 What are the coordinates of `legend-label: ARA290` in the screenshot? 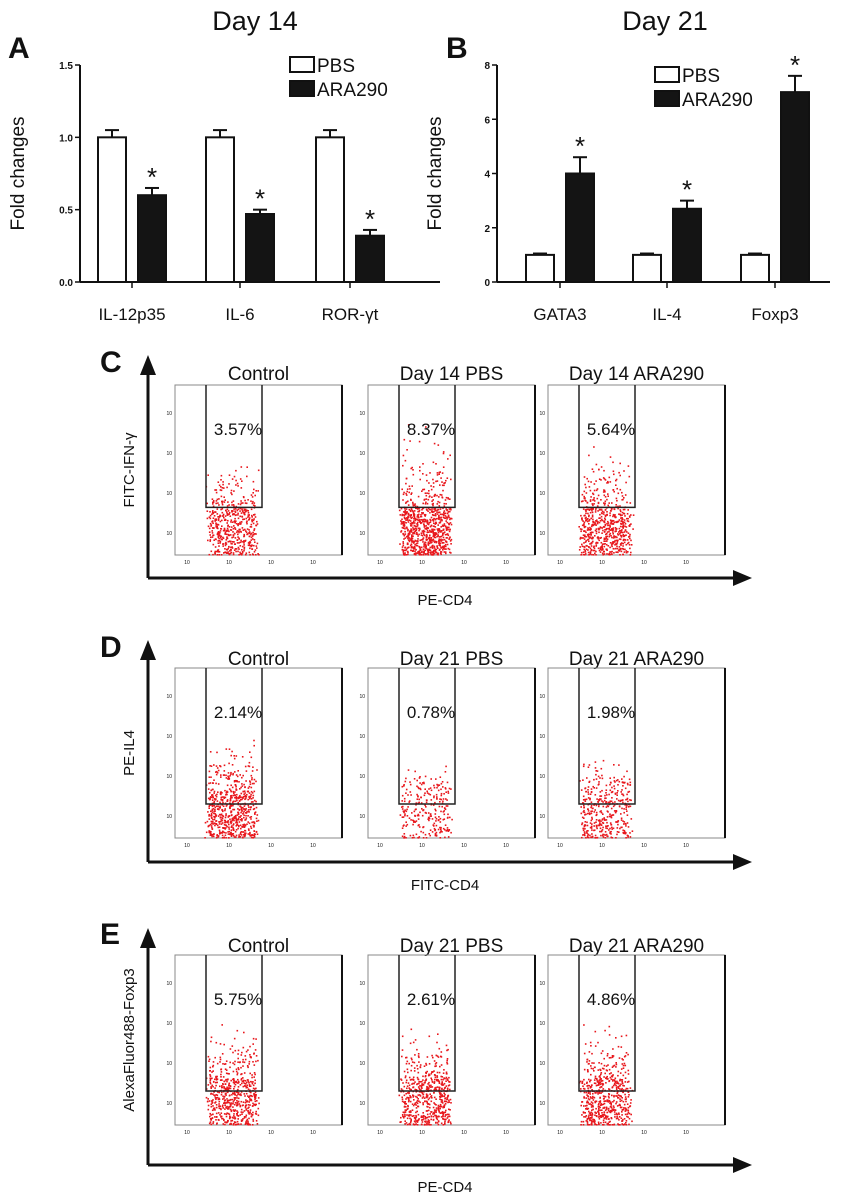 It's located at (352, 90).